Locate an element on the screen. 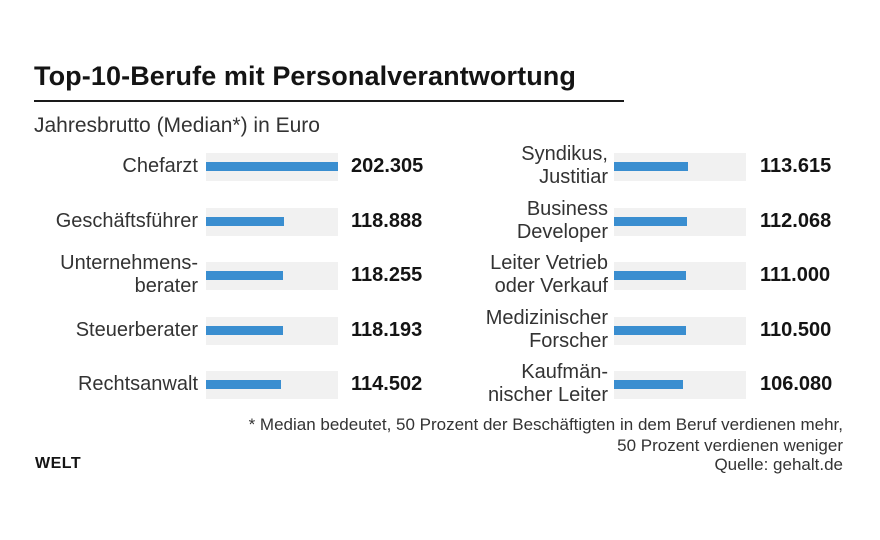  category-label-line: Leiter Vetrieb is located at coordinates (549, 263).